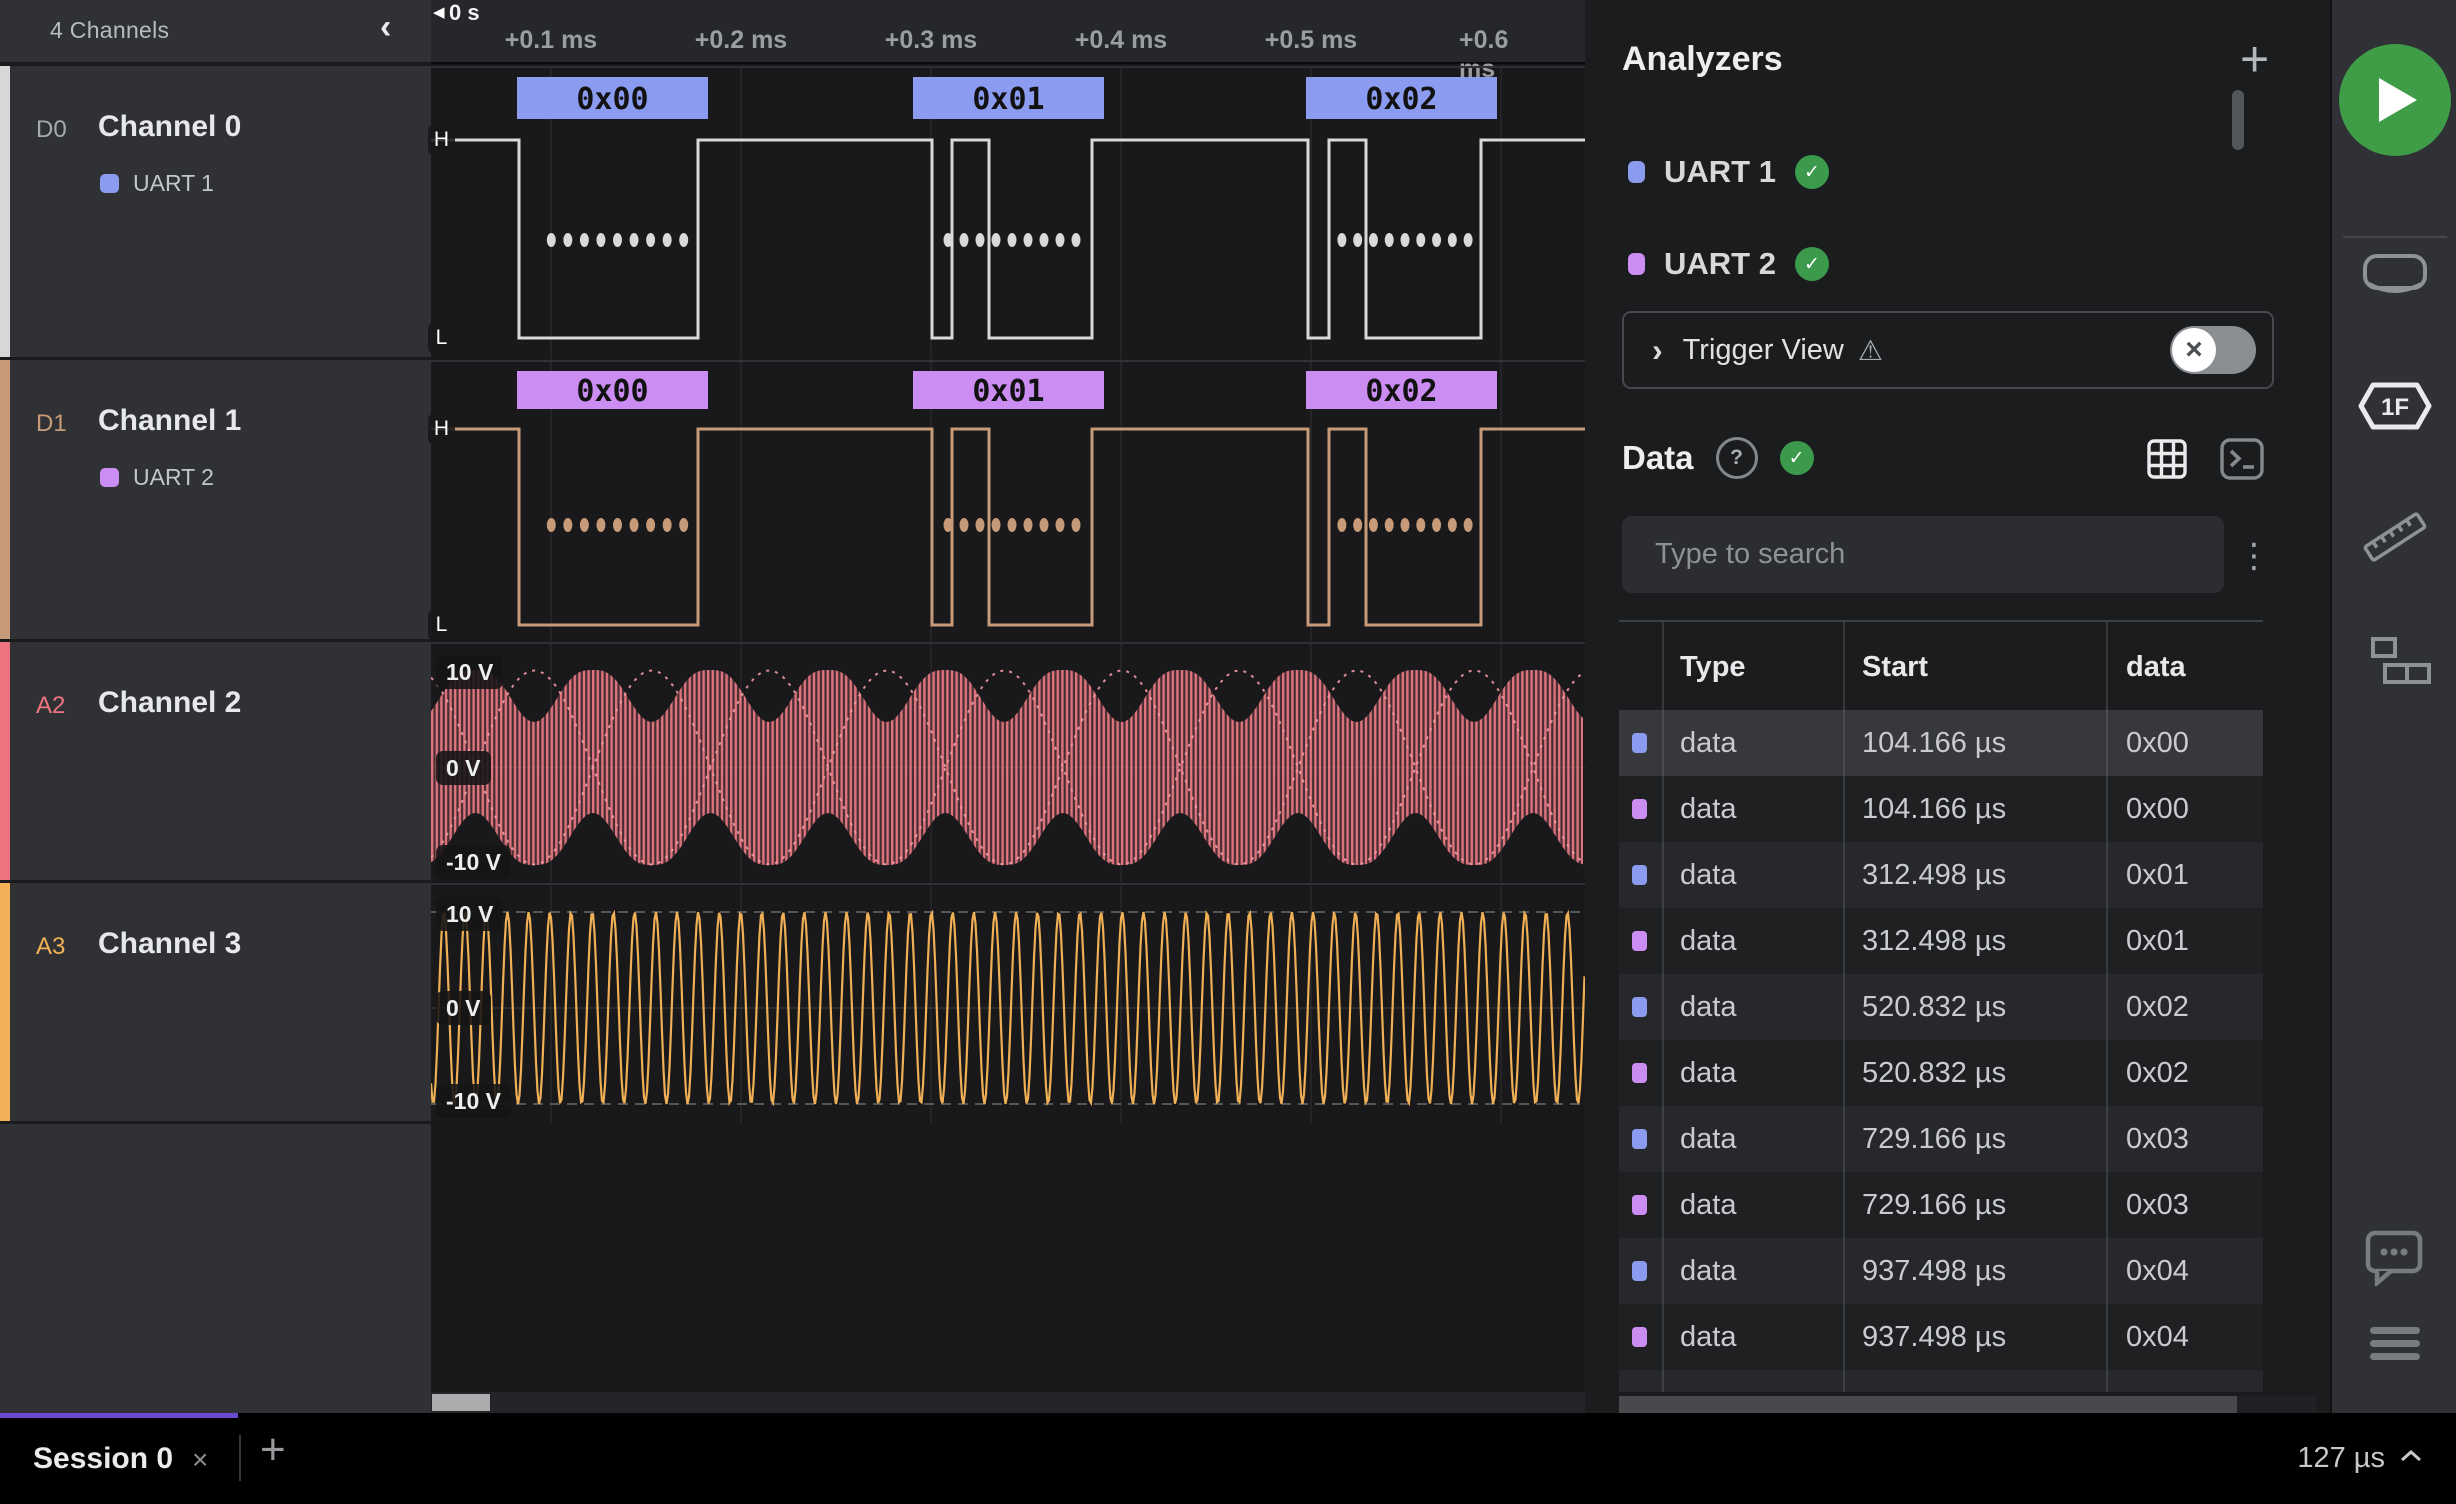 The height and width of the screenshot is (1504, 2456). What do you see at coordinates (1636, 172) in the screenshot?
I see `uart1-color-swatch` at bounding box center [1636, 172].